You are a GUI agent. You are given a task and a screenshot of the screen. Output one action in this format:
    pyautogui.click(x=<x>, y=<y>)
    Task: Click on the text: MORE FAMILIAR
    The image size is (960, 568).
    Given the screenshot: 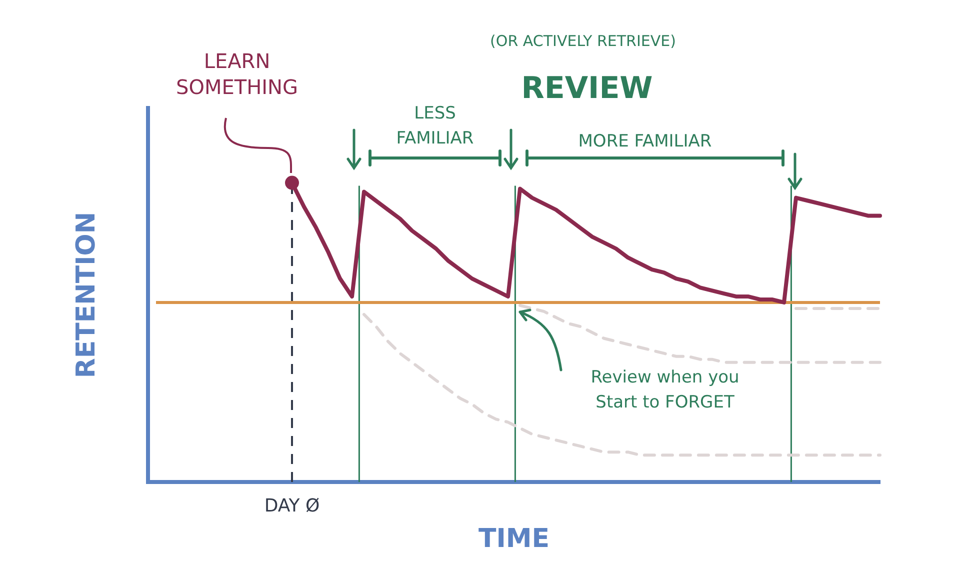 What is the action you would take?
    pyautogui.click(x=645, y=141)
    